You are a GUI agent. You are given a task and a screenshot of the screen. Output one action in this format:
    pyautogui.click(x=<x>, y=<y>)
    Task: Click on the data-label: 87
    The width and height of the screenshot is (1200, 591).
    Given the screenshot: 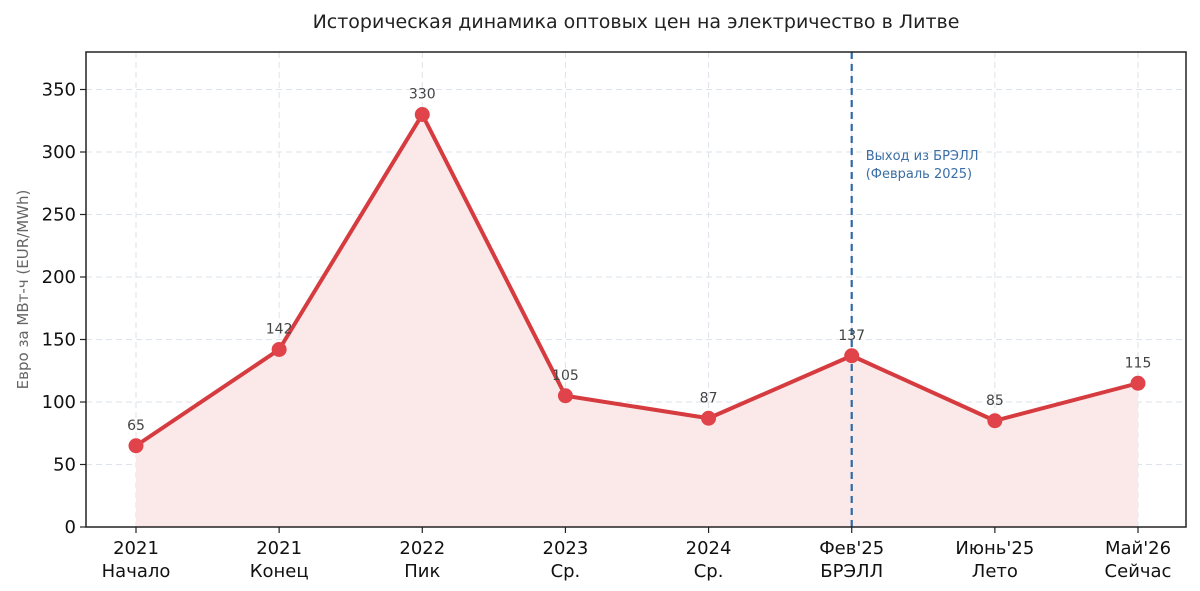 What is the action you would take?
    pyautogui.click(x=709, y=398)
    